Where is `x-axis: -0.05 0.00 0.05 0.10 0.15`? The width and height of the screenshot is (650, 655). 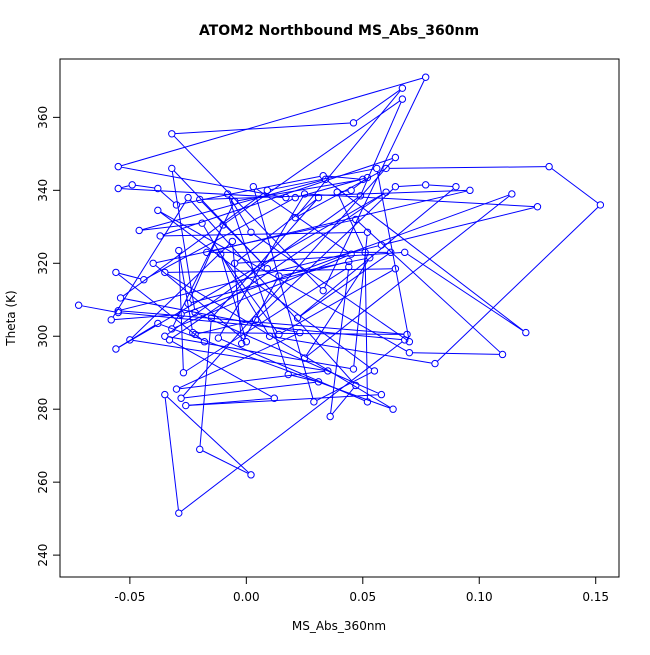 x-axis: -0.05 0.00 0.05 0.10 0.15 is located at coordinates (361, 590).